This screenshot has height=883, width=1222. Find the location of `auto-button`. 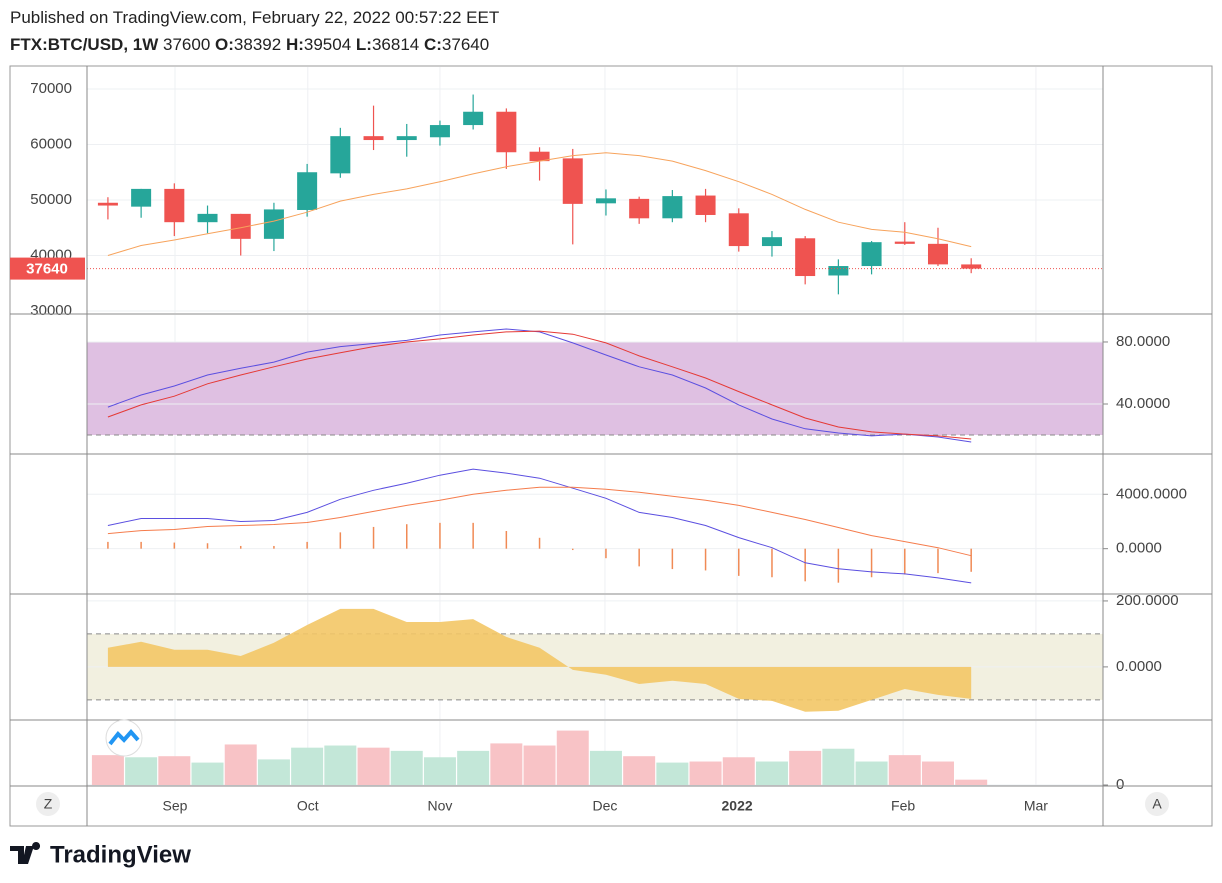

auto-button is located at coordinates (1157, 804).